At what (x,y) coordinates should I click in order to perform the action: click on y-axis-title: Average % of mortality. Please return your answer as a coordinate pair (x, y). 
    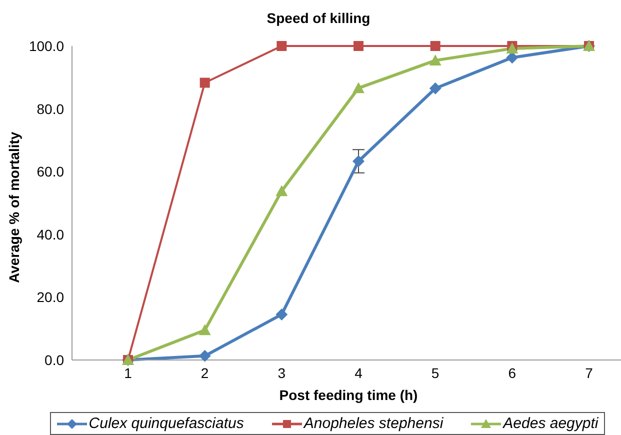
    Looking at the image, I should click on (14, 207).